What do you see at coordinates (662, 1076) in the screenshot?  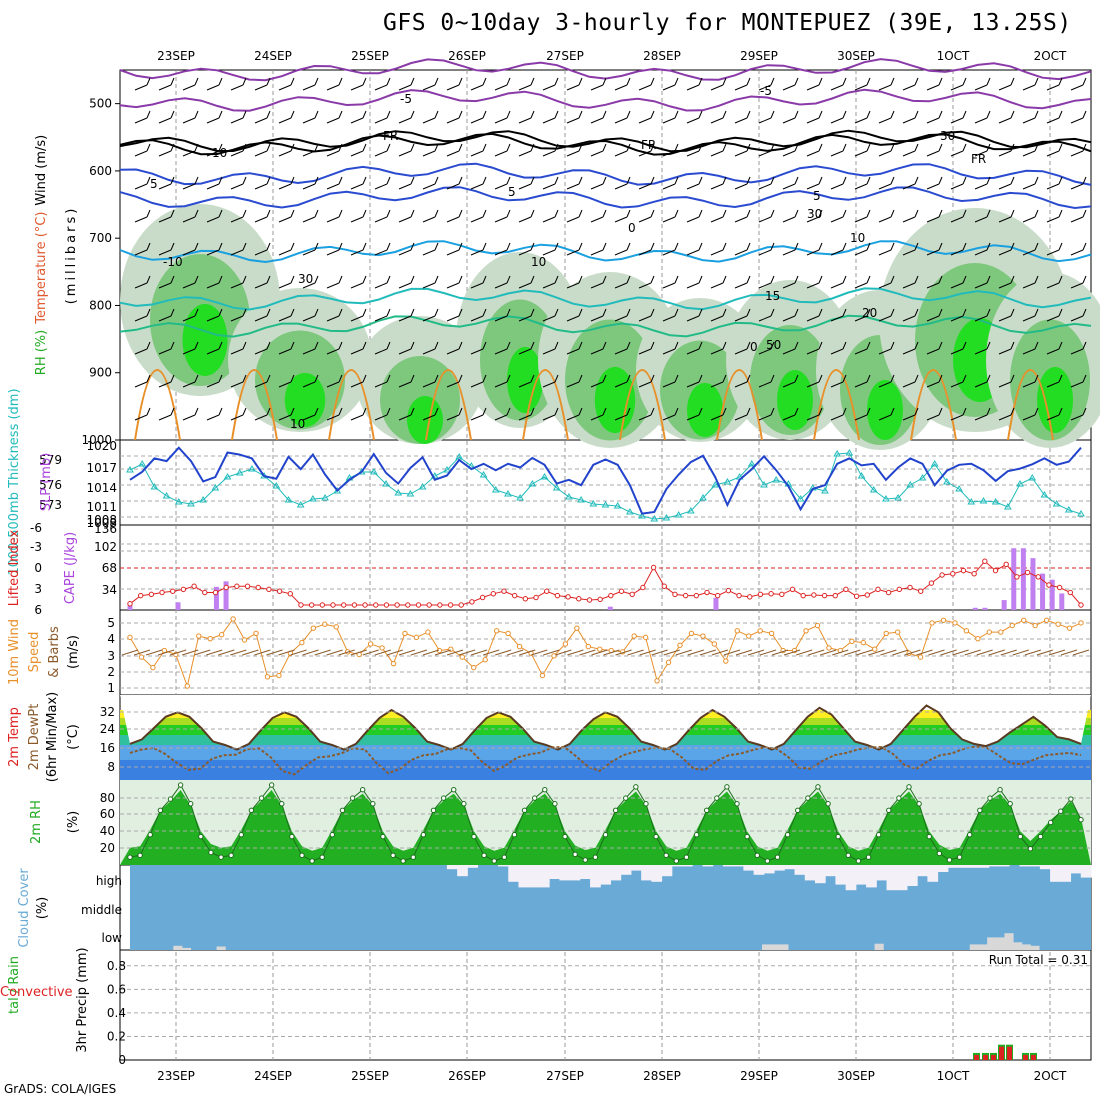 I see `date-label-bottom: 28SEP` at bounding box center [662, 1076].